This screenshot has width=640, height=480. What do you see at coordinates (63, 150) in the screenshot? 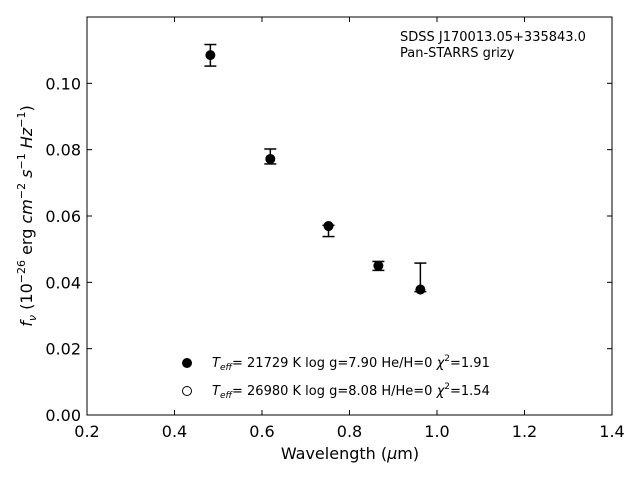
I see `y-tick-label: 0.08` at bounding box center [63, 150].